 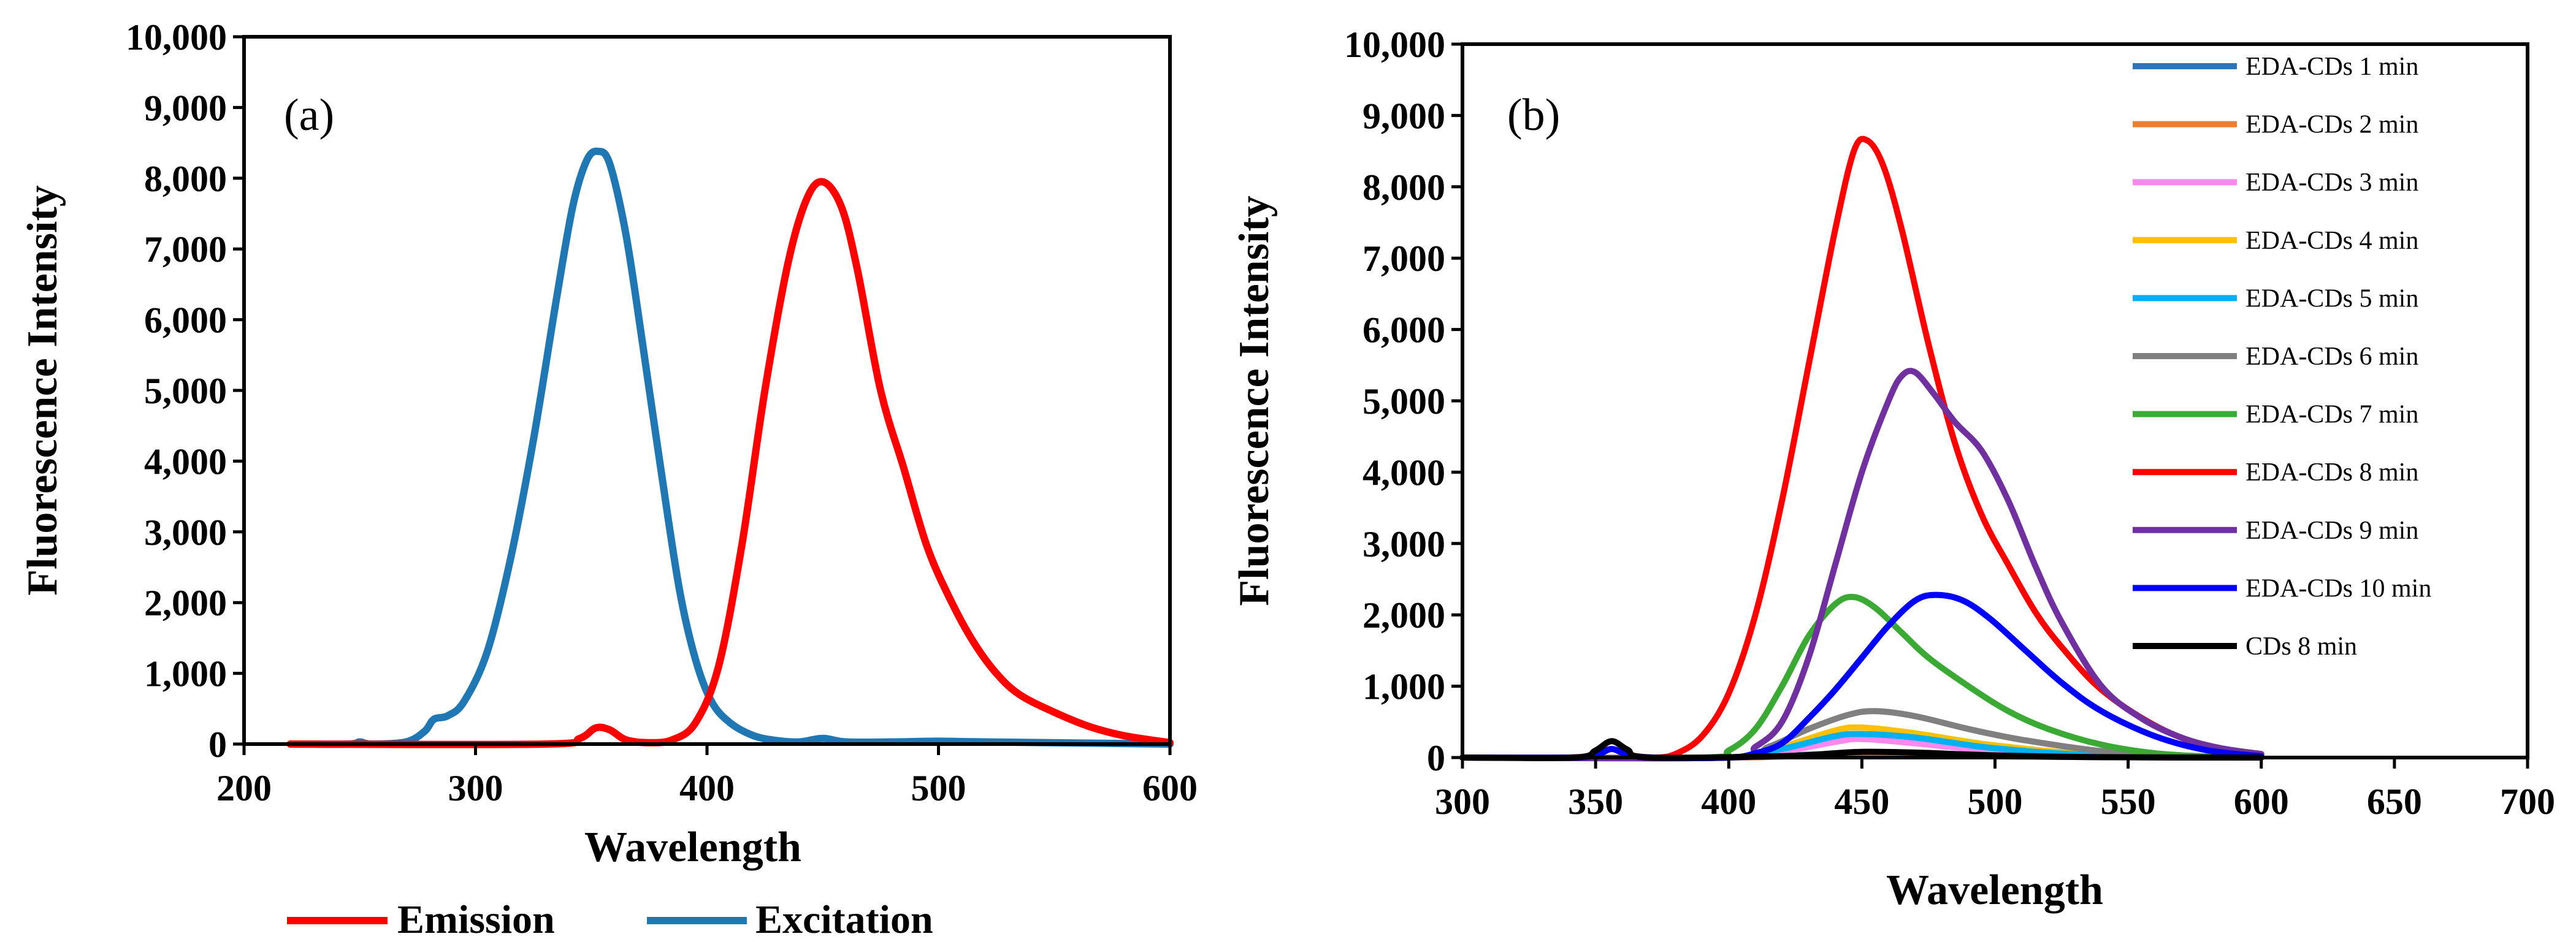 I want to click on legend-label-eda-cds-2-min: EDA-CDs 2 min, so click(x=2331, y=125).